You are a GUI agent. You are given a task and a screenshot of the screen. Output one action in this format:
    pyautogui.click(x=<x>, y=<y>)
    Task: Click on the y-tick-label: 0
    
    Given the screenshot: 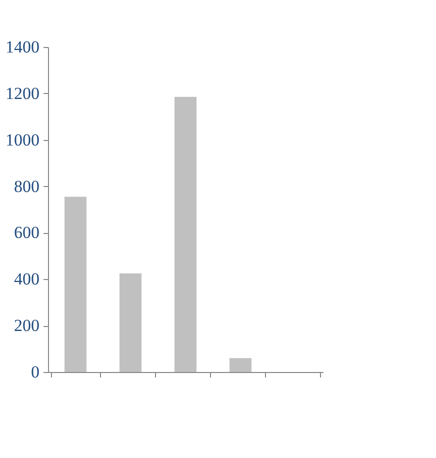 What is the action you would take?
    pyautogui.click(x=35, y=372)
    